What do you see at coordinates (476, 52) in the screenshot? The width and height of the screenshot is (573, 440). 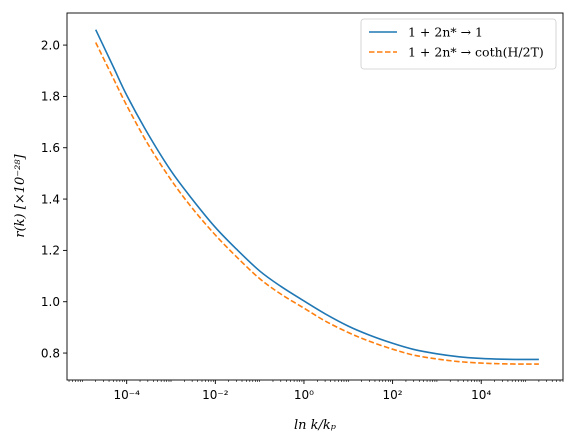 I see `legend-label-series-2: 1 + 2n* → coth(H/2T)` at bounding box center [476, 52].